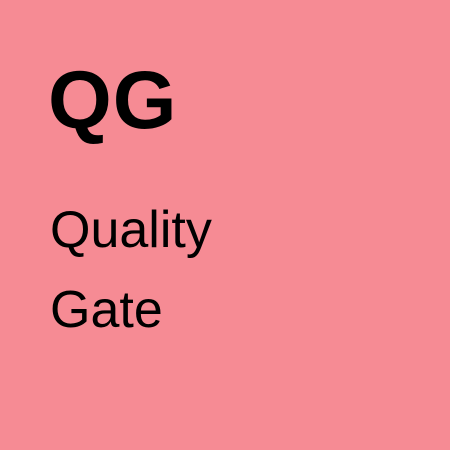  What do you see at coordinates (131, 230) in the screenshot?
I see `tile-name-line-1: Quality` at bounding box center [131, 230].